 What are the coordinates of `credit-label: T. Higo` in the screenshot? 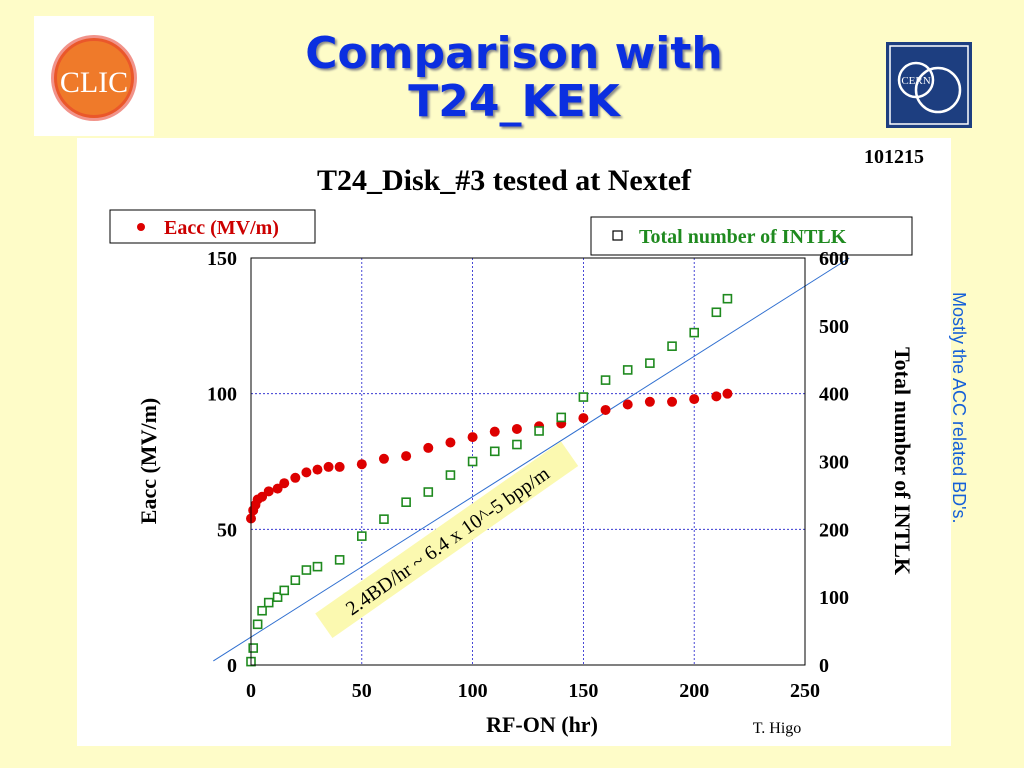 It's located at (777, 728).